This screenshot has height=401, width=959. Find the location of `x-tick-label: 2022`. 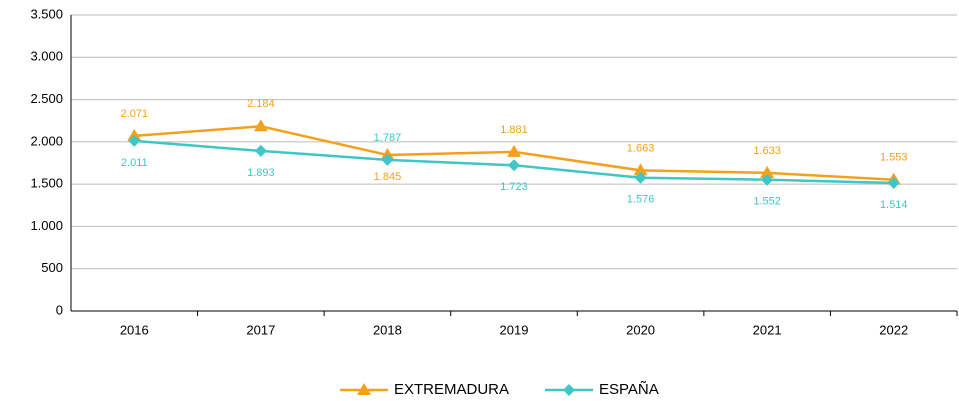

x-tick-label: 2022 is located at coordinates (893, 329).